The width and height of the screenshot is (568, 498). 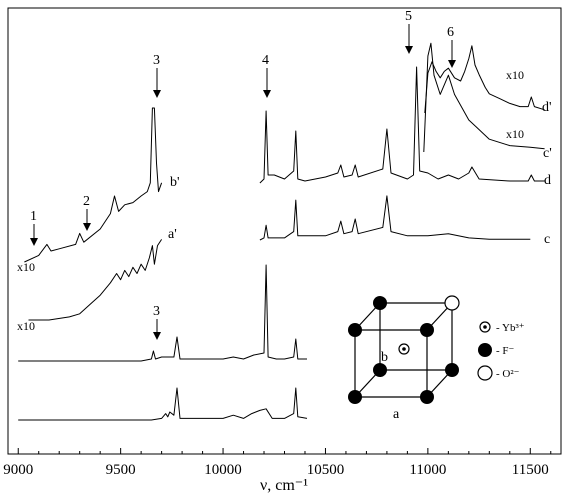 I want to click on curve-label-d-prime: d', so click(x=547, y=107).